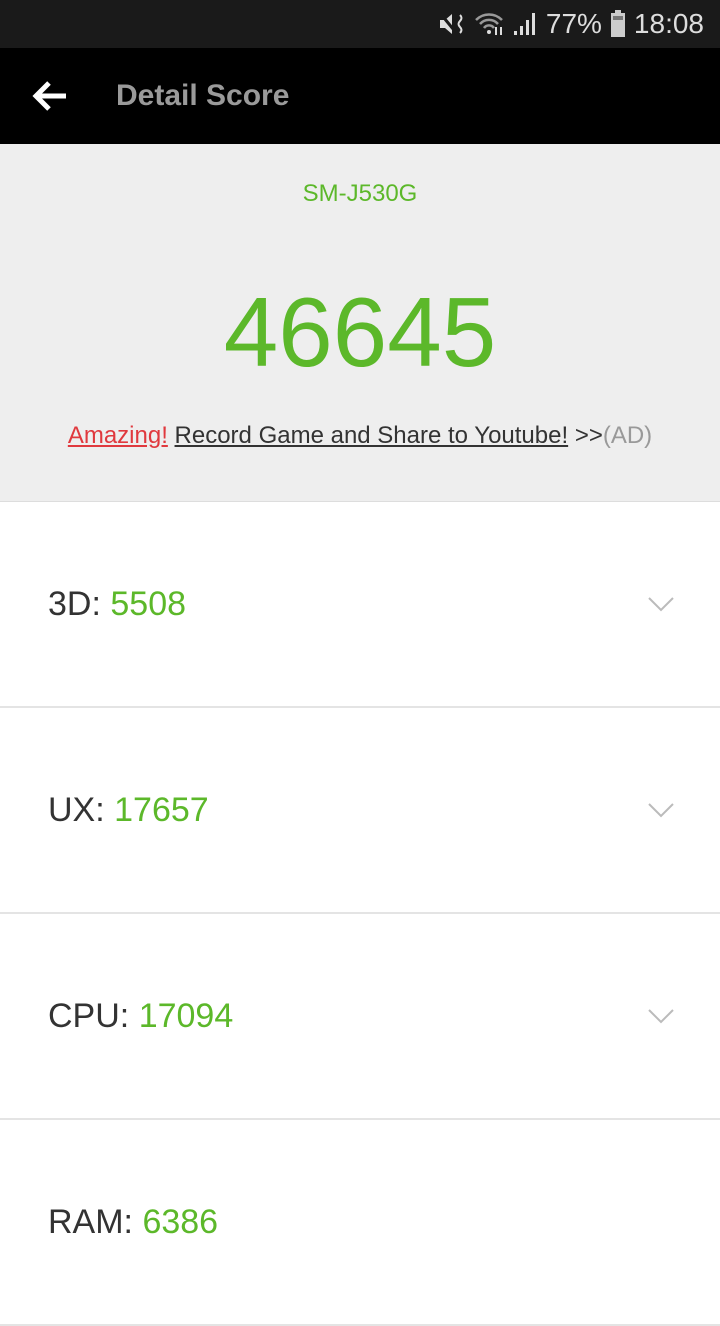 This screenshot has height=1326, width=720. Describe the element at coordinates (148, 603) in the screenshot. I see `score-value: 5508` at that location.